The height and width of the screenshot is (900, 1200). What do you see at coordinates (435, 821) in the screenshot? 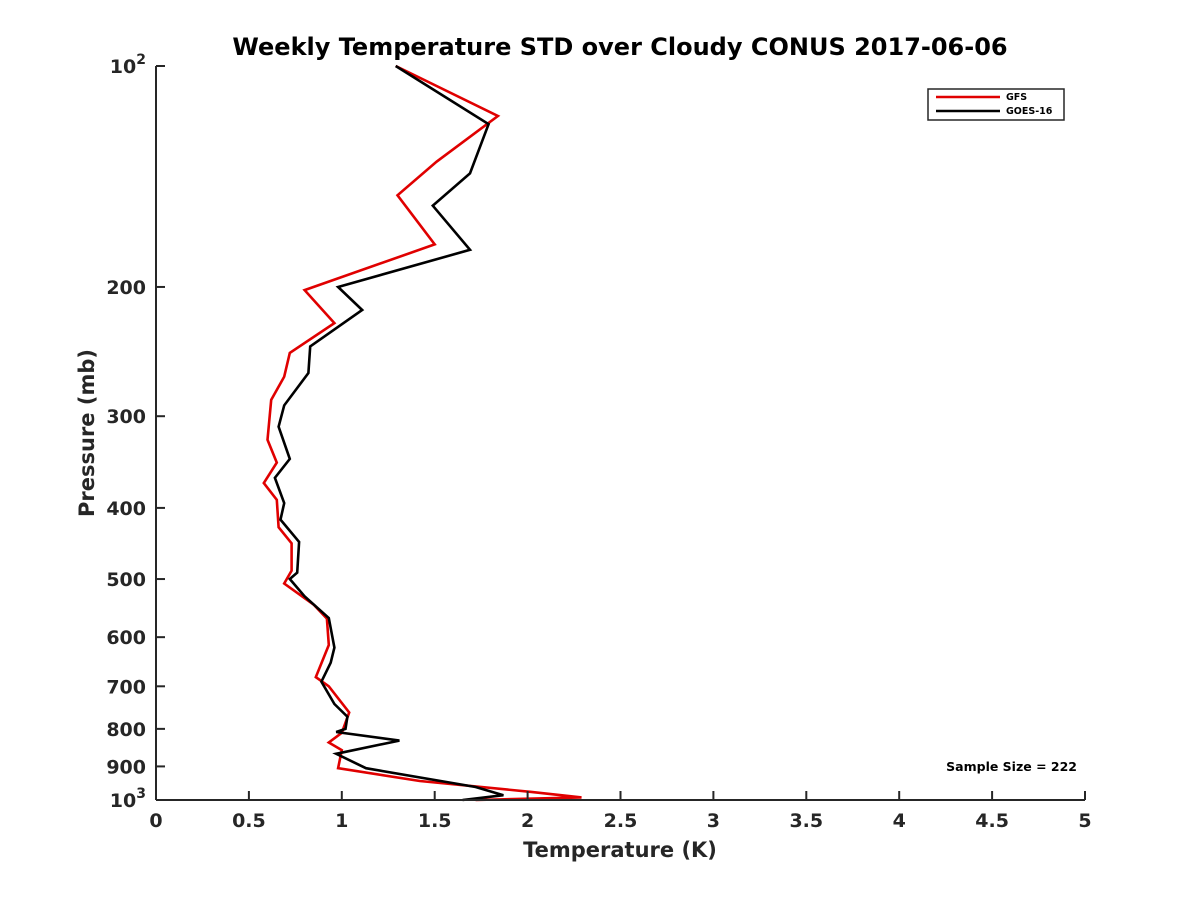
I see `x-tick-label: 1.5` at bounding box center [435, 821].